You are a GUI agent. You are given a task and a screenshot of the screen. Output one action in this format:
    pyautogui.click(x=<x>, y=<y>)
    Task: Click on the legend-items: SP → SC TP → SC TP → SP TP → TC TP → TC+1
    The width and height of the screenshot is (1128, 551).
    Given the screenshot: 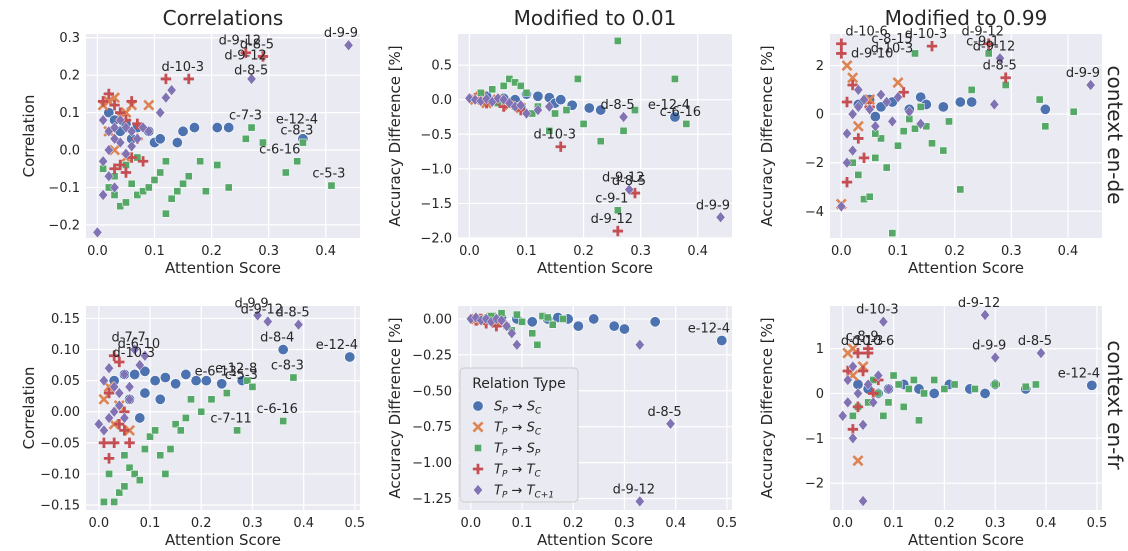 What is the action you would take?
    pyautogui.click(x=513, y=450)
    